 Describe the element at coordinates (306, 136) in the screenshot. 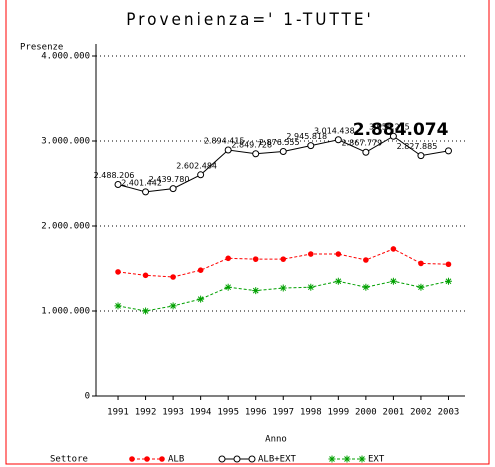

I see `data-label: 2.945.818` at that location.